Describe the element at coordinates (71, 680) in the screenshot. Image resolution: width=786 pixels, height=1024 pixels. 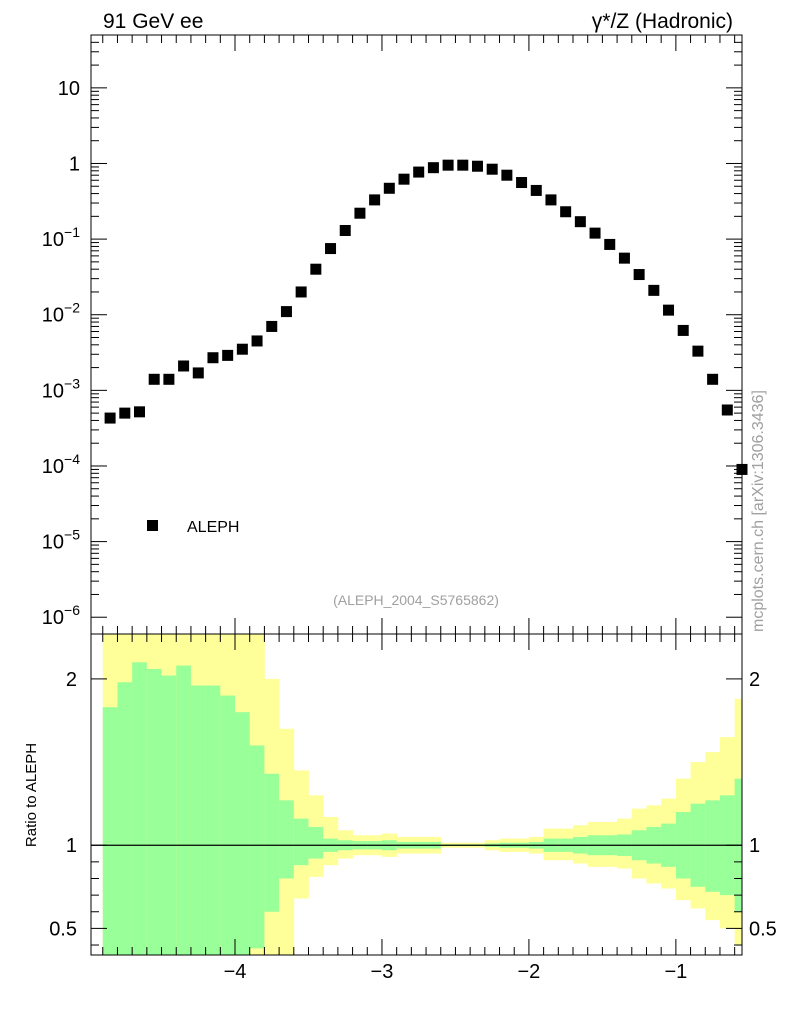
I see `ratio-y-tick-label-left: 2` at that location.